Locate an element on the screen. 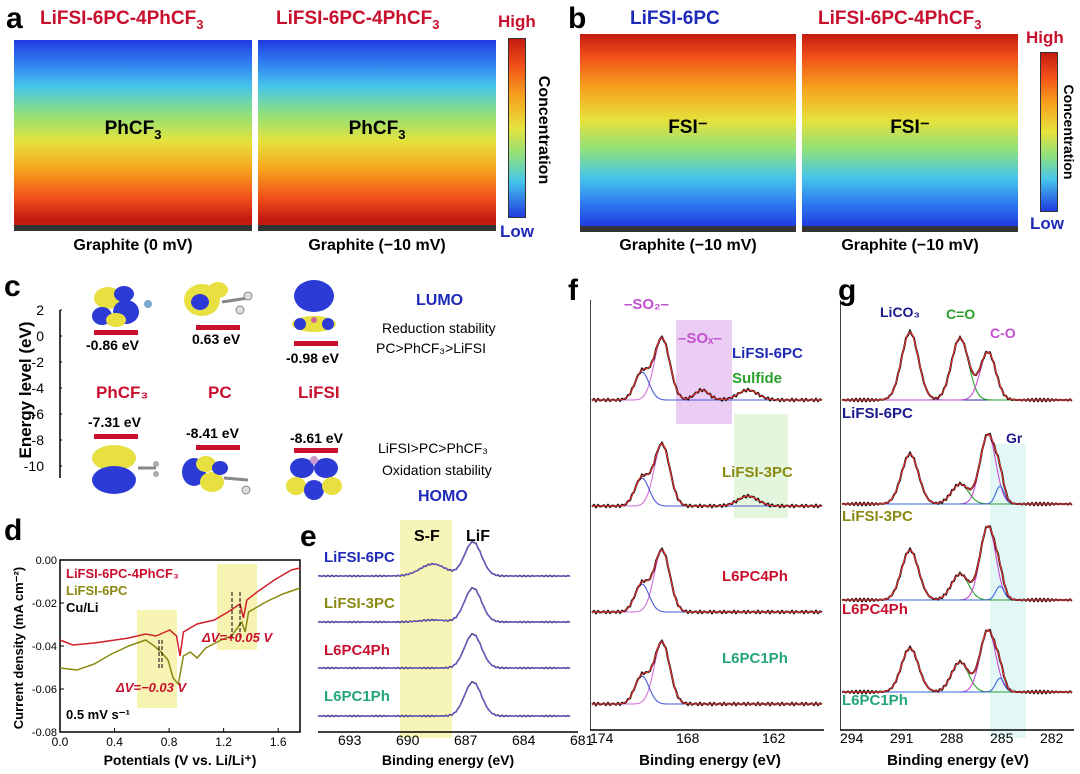 The height and width of the screenshot is (774, 1080). panel-g-xtick-label: 285 is located at coordinates (1002, 738).